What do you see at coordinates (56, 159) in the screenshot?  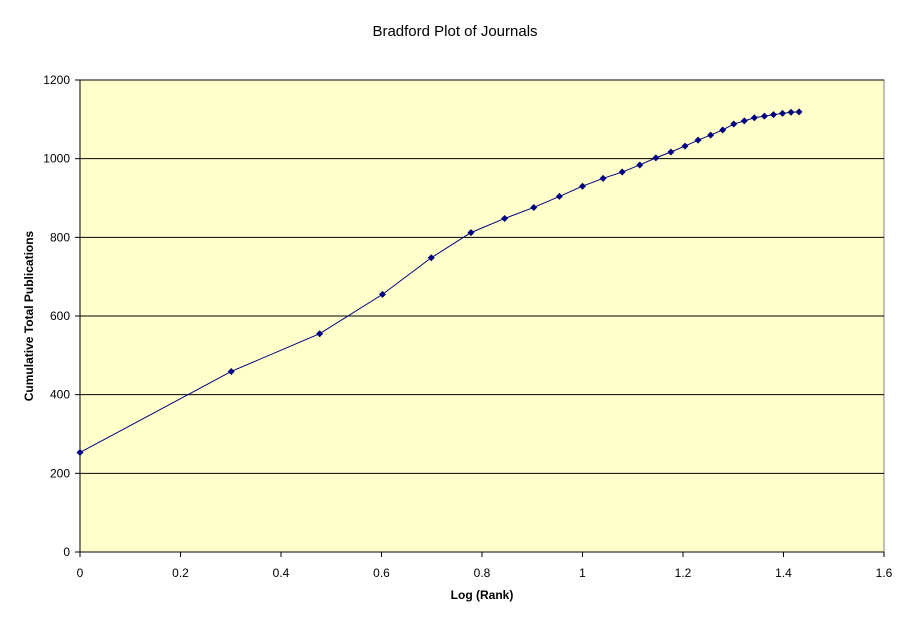 I see `y-tick-label: 1000` at bounding box center [56, 159].